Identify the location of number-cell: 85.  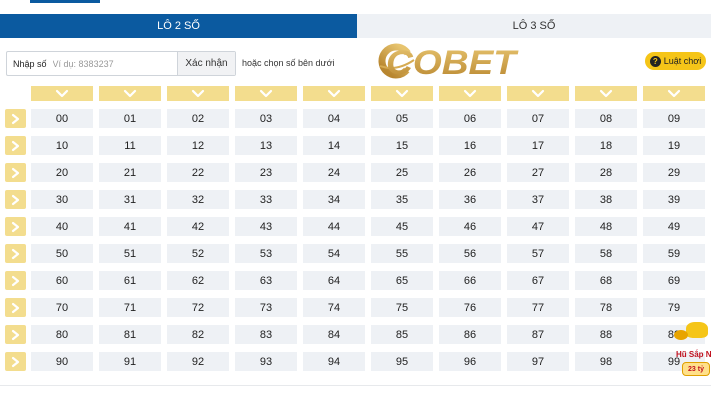
(402, 334).